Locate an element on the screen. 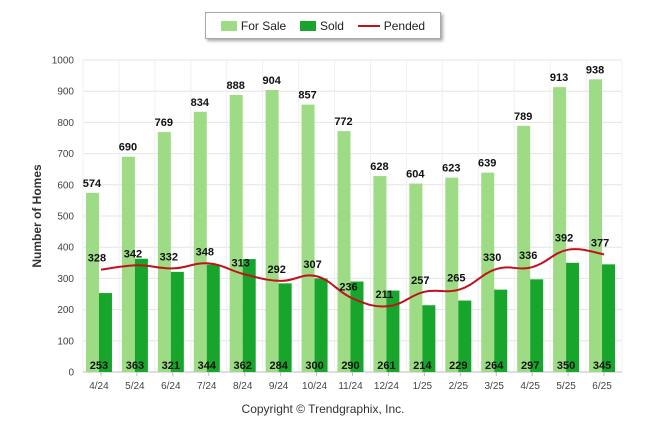  legend-label-for-sale: For Sale is located at coordinates (263, 25).